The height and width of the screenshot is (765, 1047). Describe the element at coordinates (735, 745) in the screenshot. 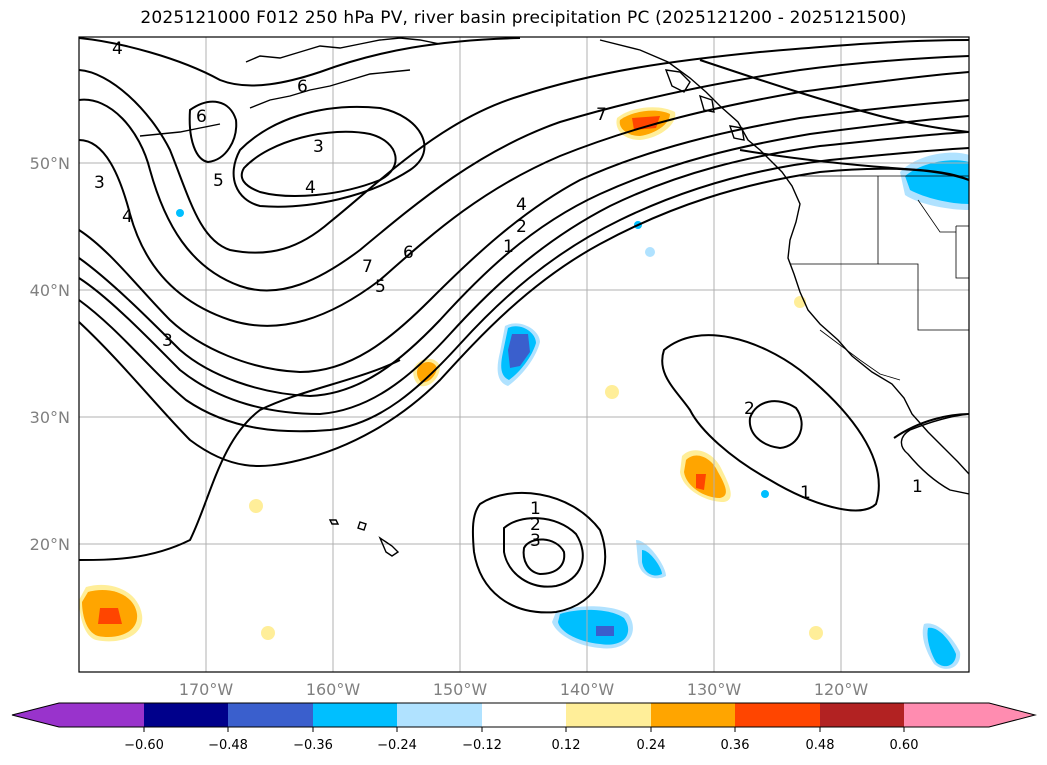

I see `colorbar-tick-label: 0.36` at that location.